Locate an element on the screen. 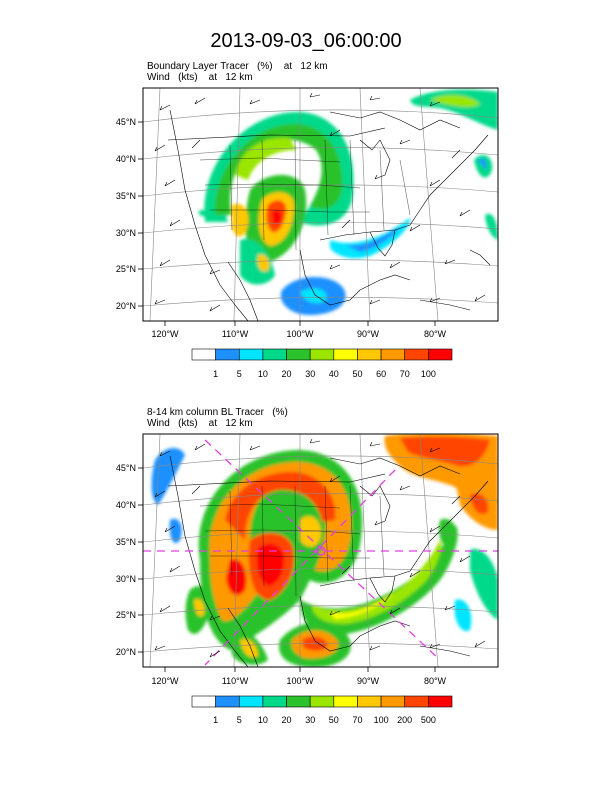  bottom-lat-label: 45°N is located at coordinates (126, 468).